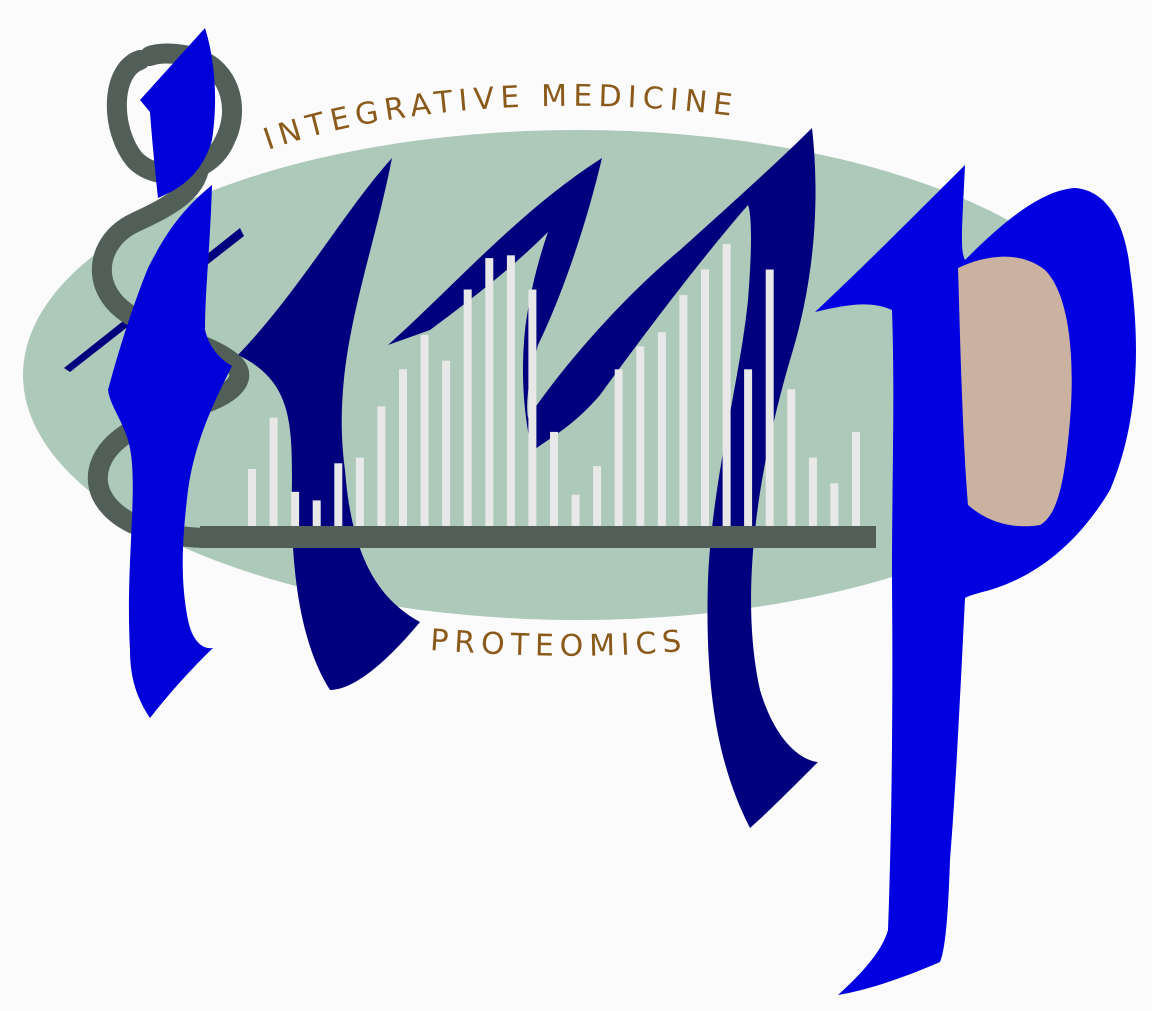 The height and width of the screenshot is (1011, 1152). I want to click on letter-i-dot, so click(178, 113).